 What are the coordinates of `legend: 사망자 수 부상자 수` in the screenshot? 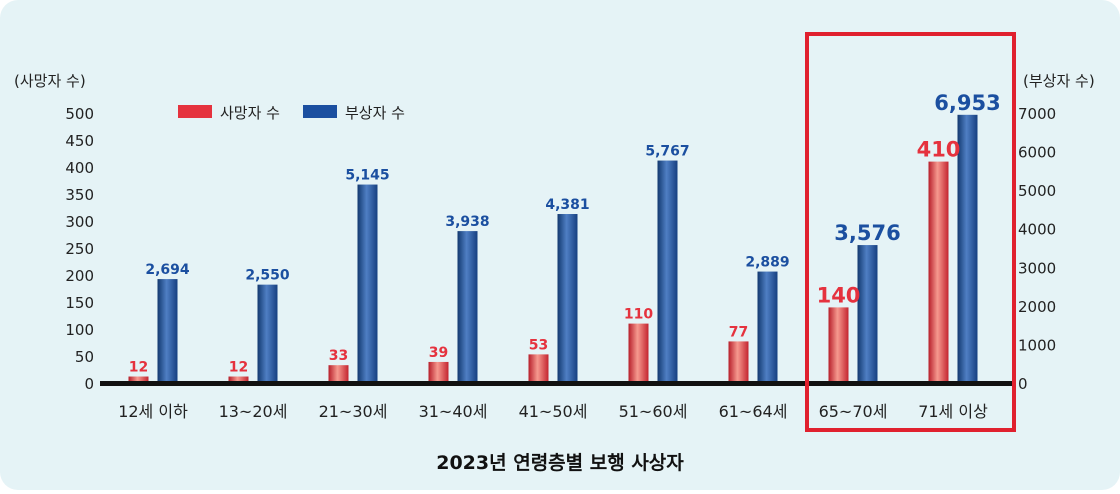 It's located at (291, 113).